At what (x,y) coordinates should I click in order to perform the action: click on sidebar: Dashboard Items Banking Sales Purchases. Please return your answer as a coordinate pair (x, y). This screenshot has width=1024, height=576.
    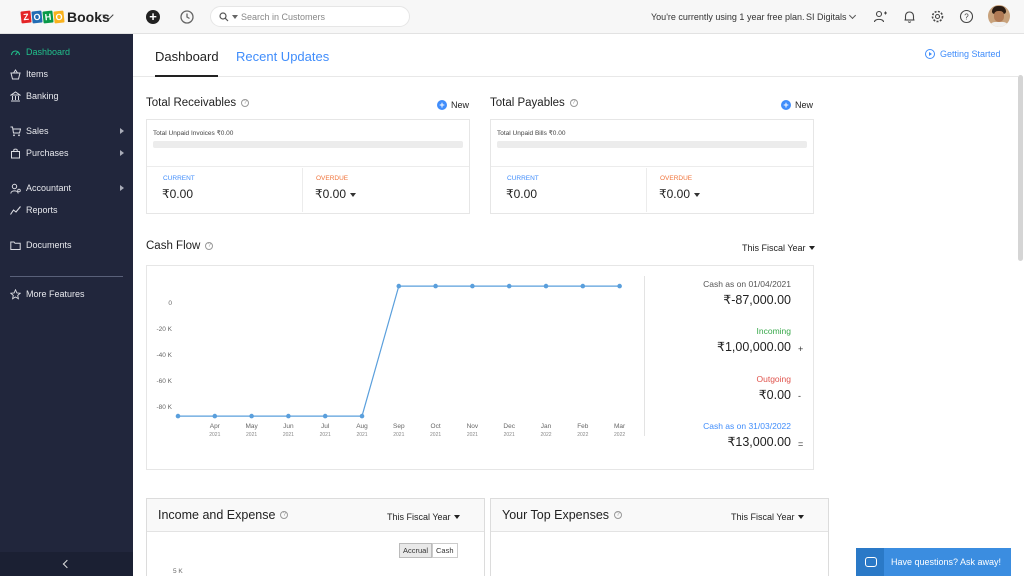
    Looking at the image, I should click on (66, 305).